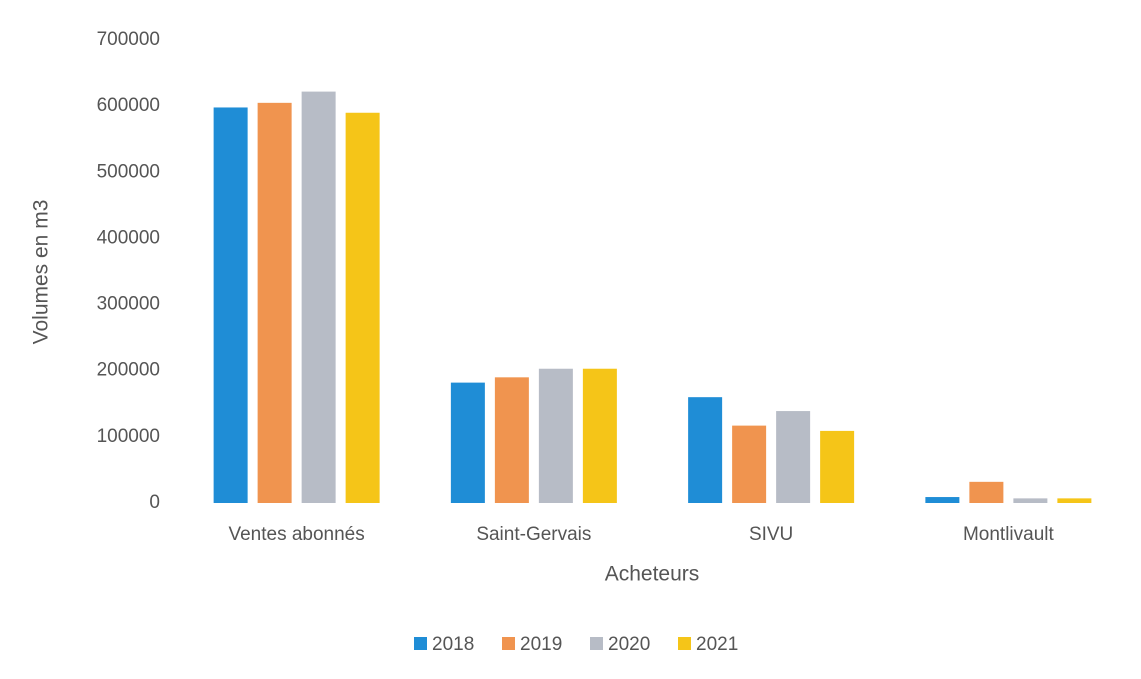  What do you see at coordinates (128, 237) in the screenshot?
I see `y-tick-label: 400000` at bounding box center [128, 237].